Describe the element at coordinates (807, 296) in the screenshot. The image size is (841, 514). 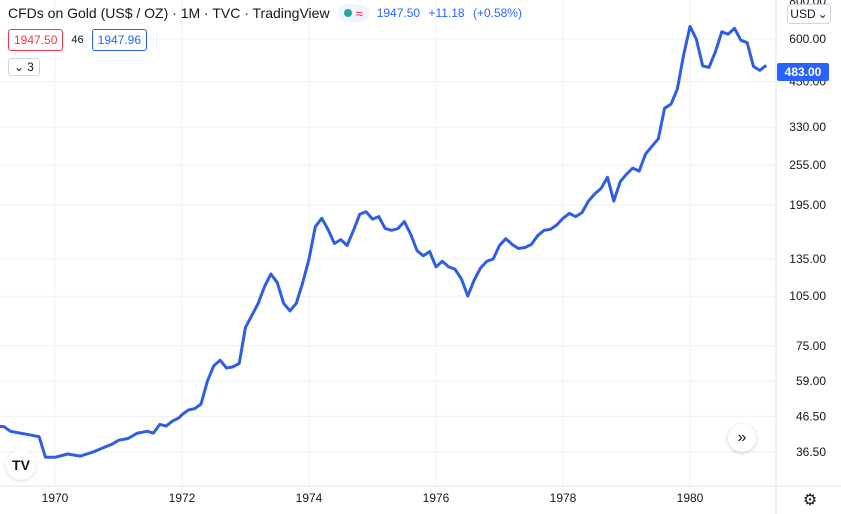
I see `y-tick-label: 105.00` at that location.